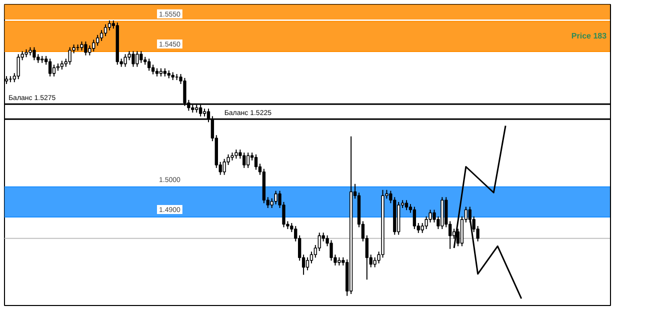 The image size is (650, 321). Describe the element at coordinates (589, 36) in the screenshot. I see `annotation: Price 183` at that location.